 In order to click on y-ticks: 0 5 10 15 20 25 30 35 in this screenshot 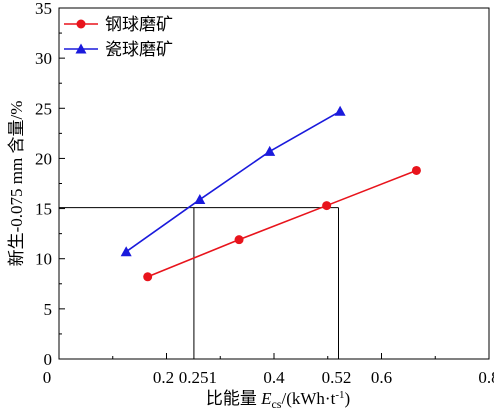, I will do `click(50, 184)`.